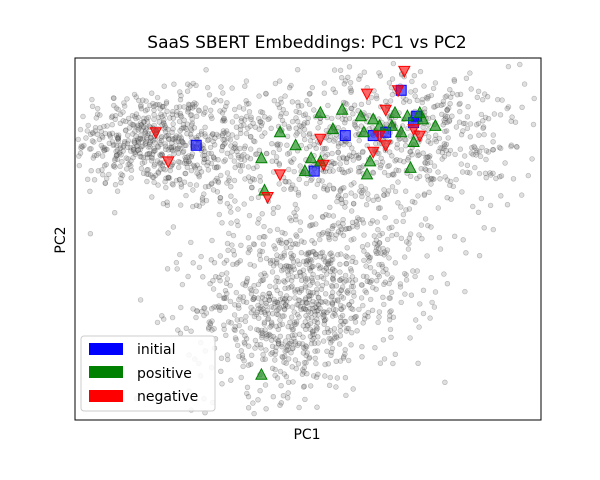 The height and width of the screenshot is (480, 600). What do you see at coordinates (156, 350) in the screenshot?
I see `legend-label-initial: initial` at bounding box center [156, 350].